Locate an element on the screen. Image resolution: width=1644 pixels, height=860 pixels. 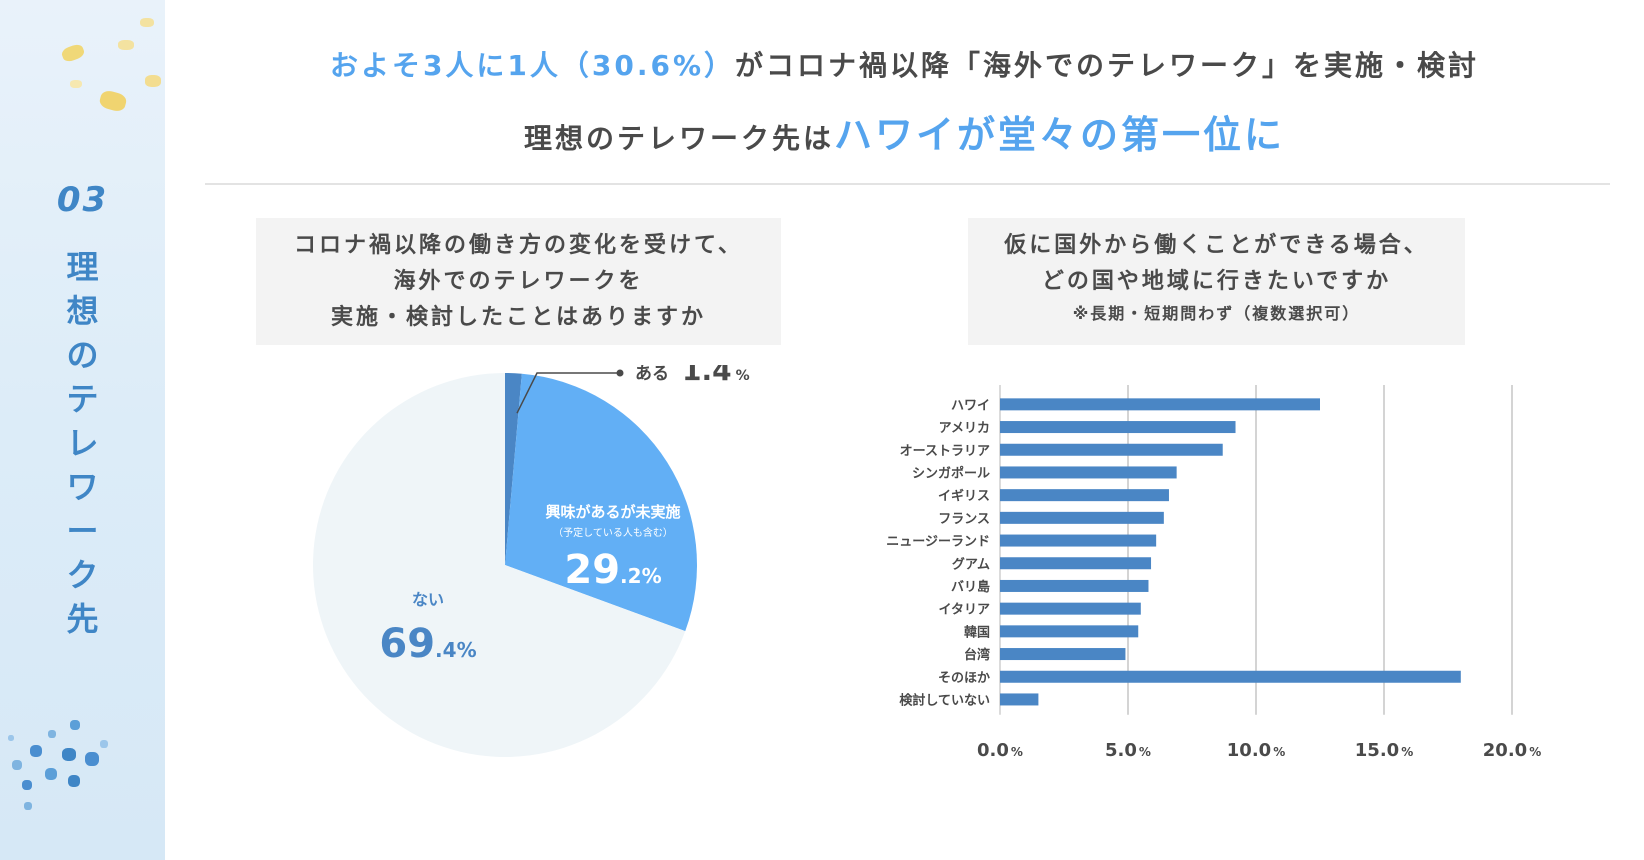
section-title-char: 理 is located at coordinates (82, 267).